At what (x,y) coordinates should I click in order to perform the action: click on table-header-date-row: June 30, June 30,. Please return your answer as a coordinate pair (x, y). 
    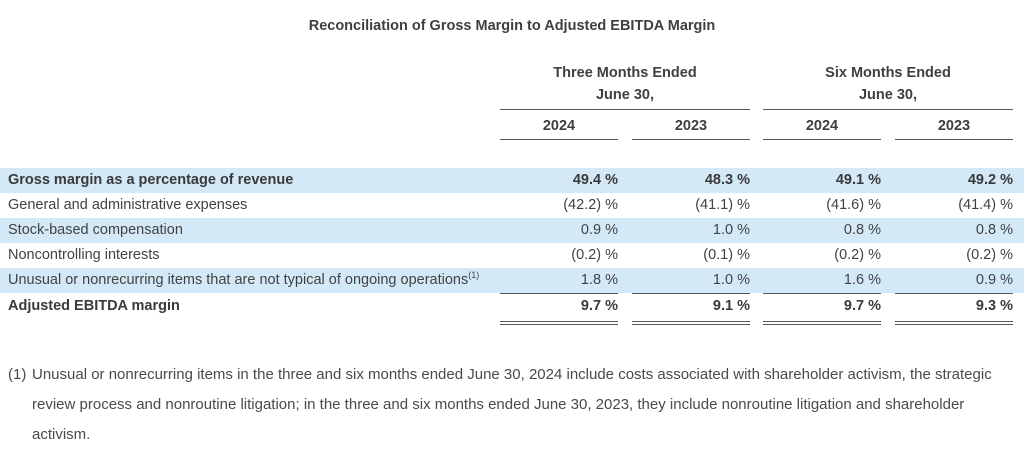
    Looking at the image, I should click on (512, 97).